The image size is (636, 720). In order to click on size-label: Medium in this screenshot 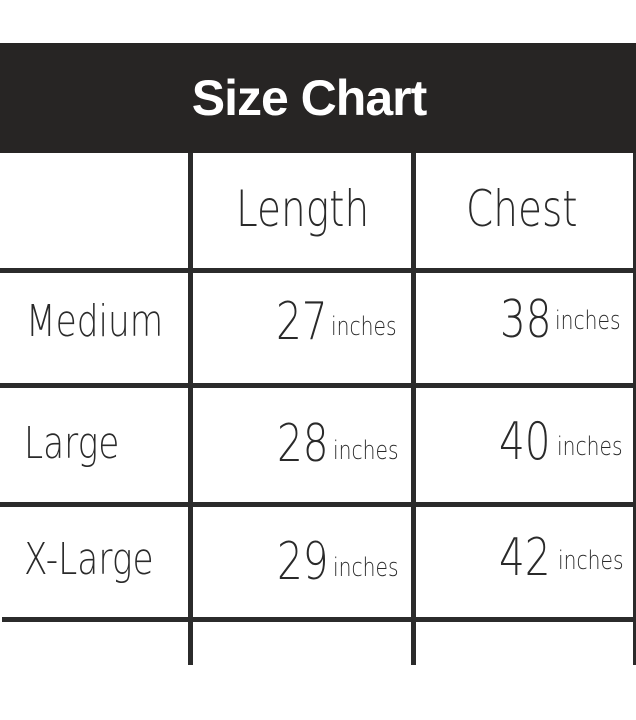, I will do `click(95, 321)`.